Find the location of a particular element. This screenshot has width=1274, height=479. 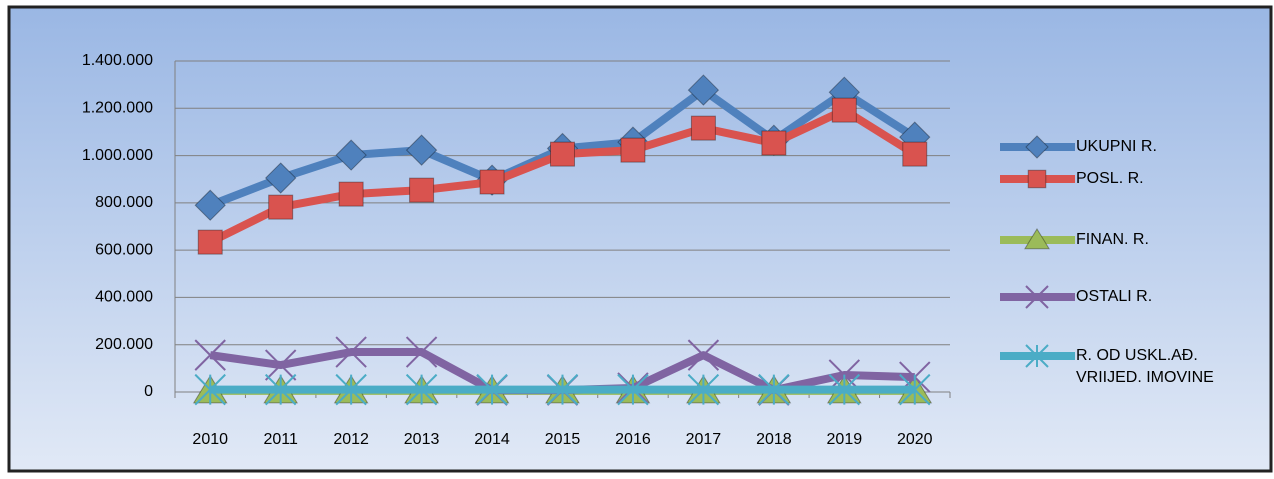

x-tick-label: 2013 is located at coordinates (422, 439).